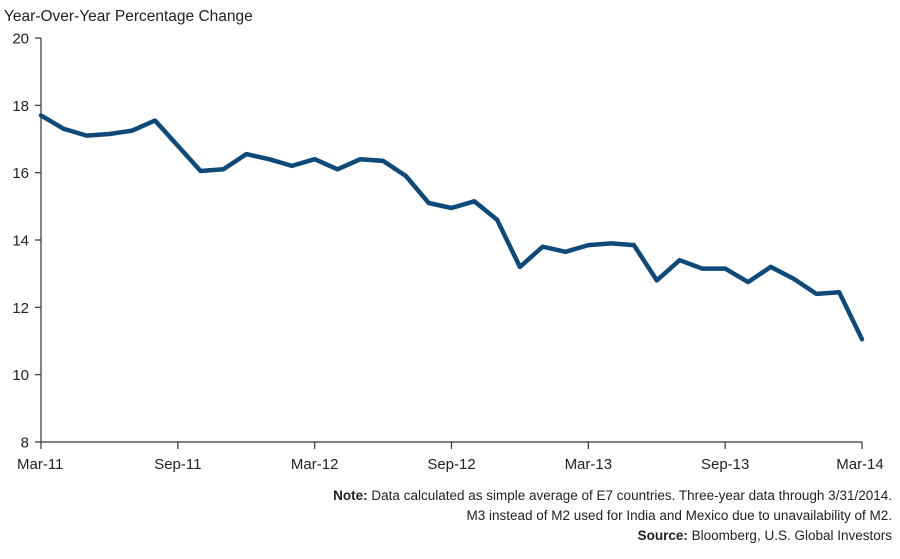  Describe the element at coordinates (350, 495) in the screenshot. I see `note-label: Note:` at that location.